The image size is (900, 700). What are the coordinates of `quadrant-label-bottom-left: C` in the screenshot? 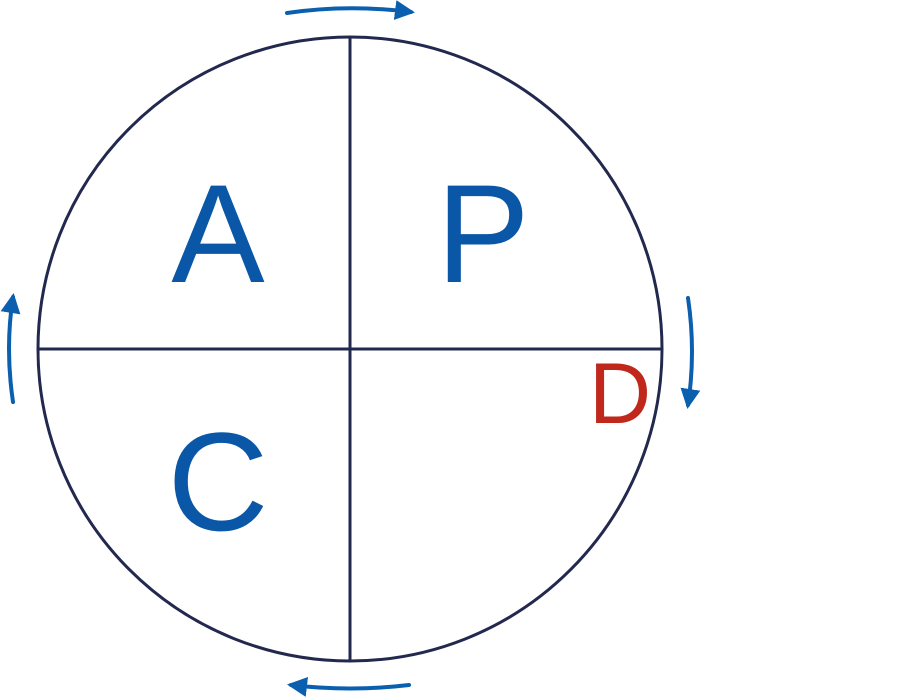 It's located at (217, 481).